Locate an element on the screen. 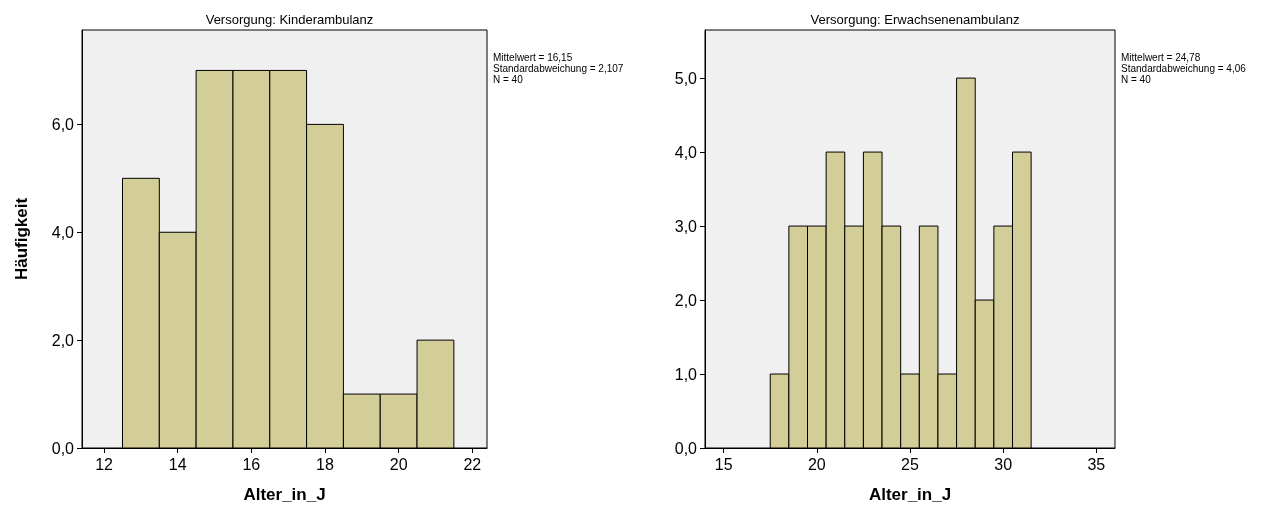 The height and width of the screenshot is (518, 1284). x-tick-label: 15 is located at coordinates (723, 464).